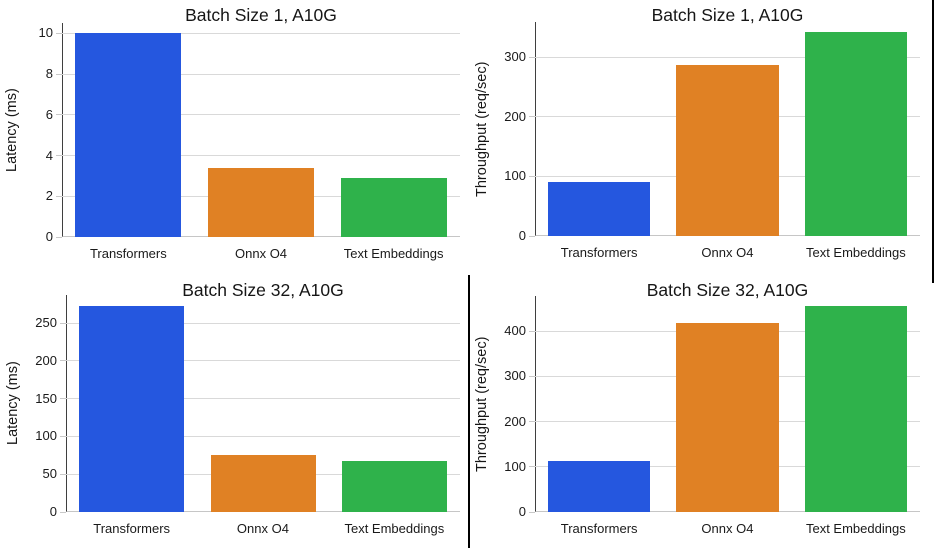 Image resolution: width=935 pixels, height=550 pixels. What do you see at coordinates (49, 114) in the screenshot?
I see `y-tick-label: 6` at bounding box center [49, 114].